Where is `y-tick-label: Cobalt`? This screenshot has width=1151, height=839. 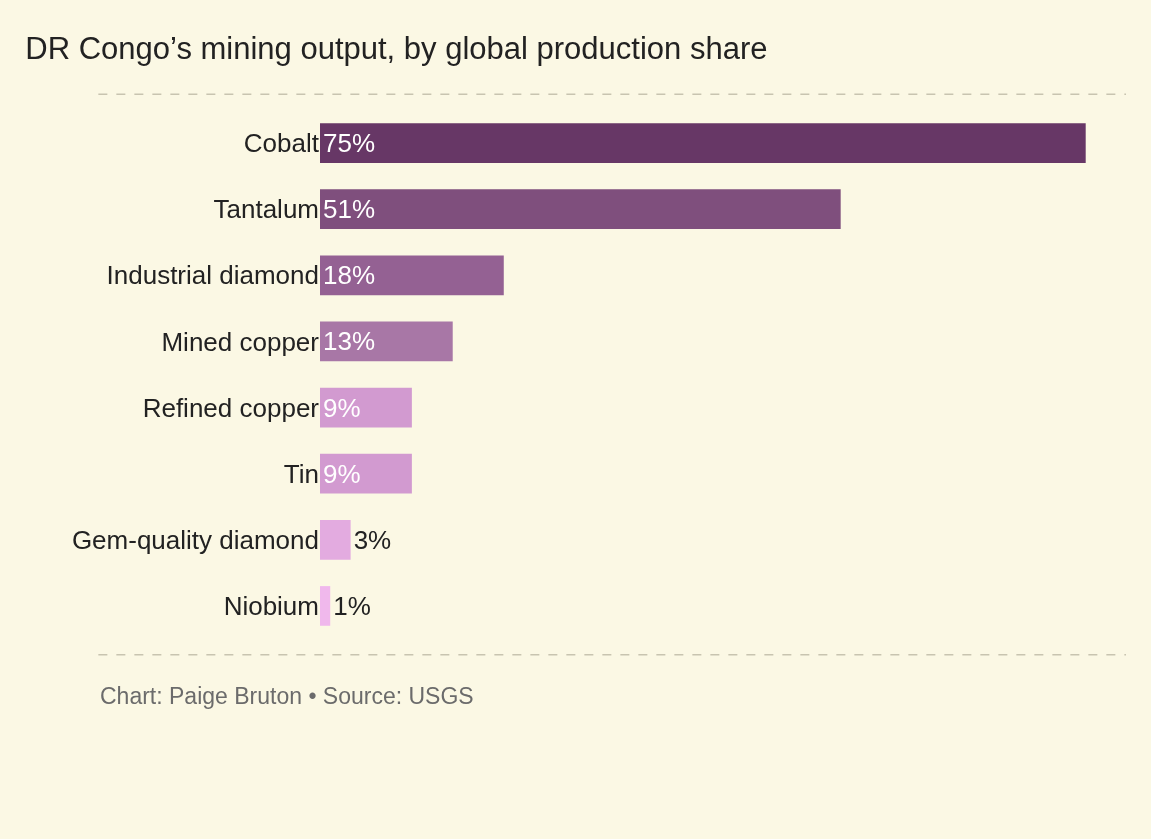
y-tick-label: Cobalt is located at coordinates (281, 143).